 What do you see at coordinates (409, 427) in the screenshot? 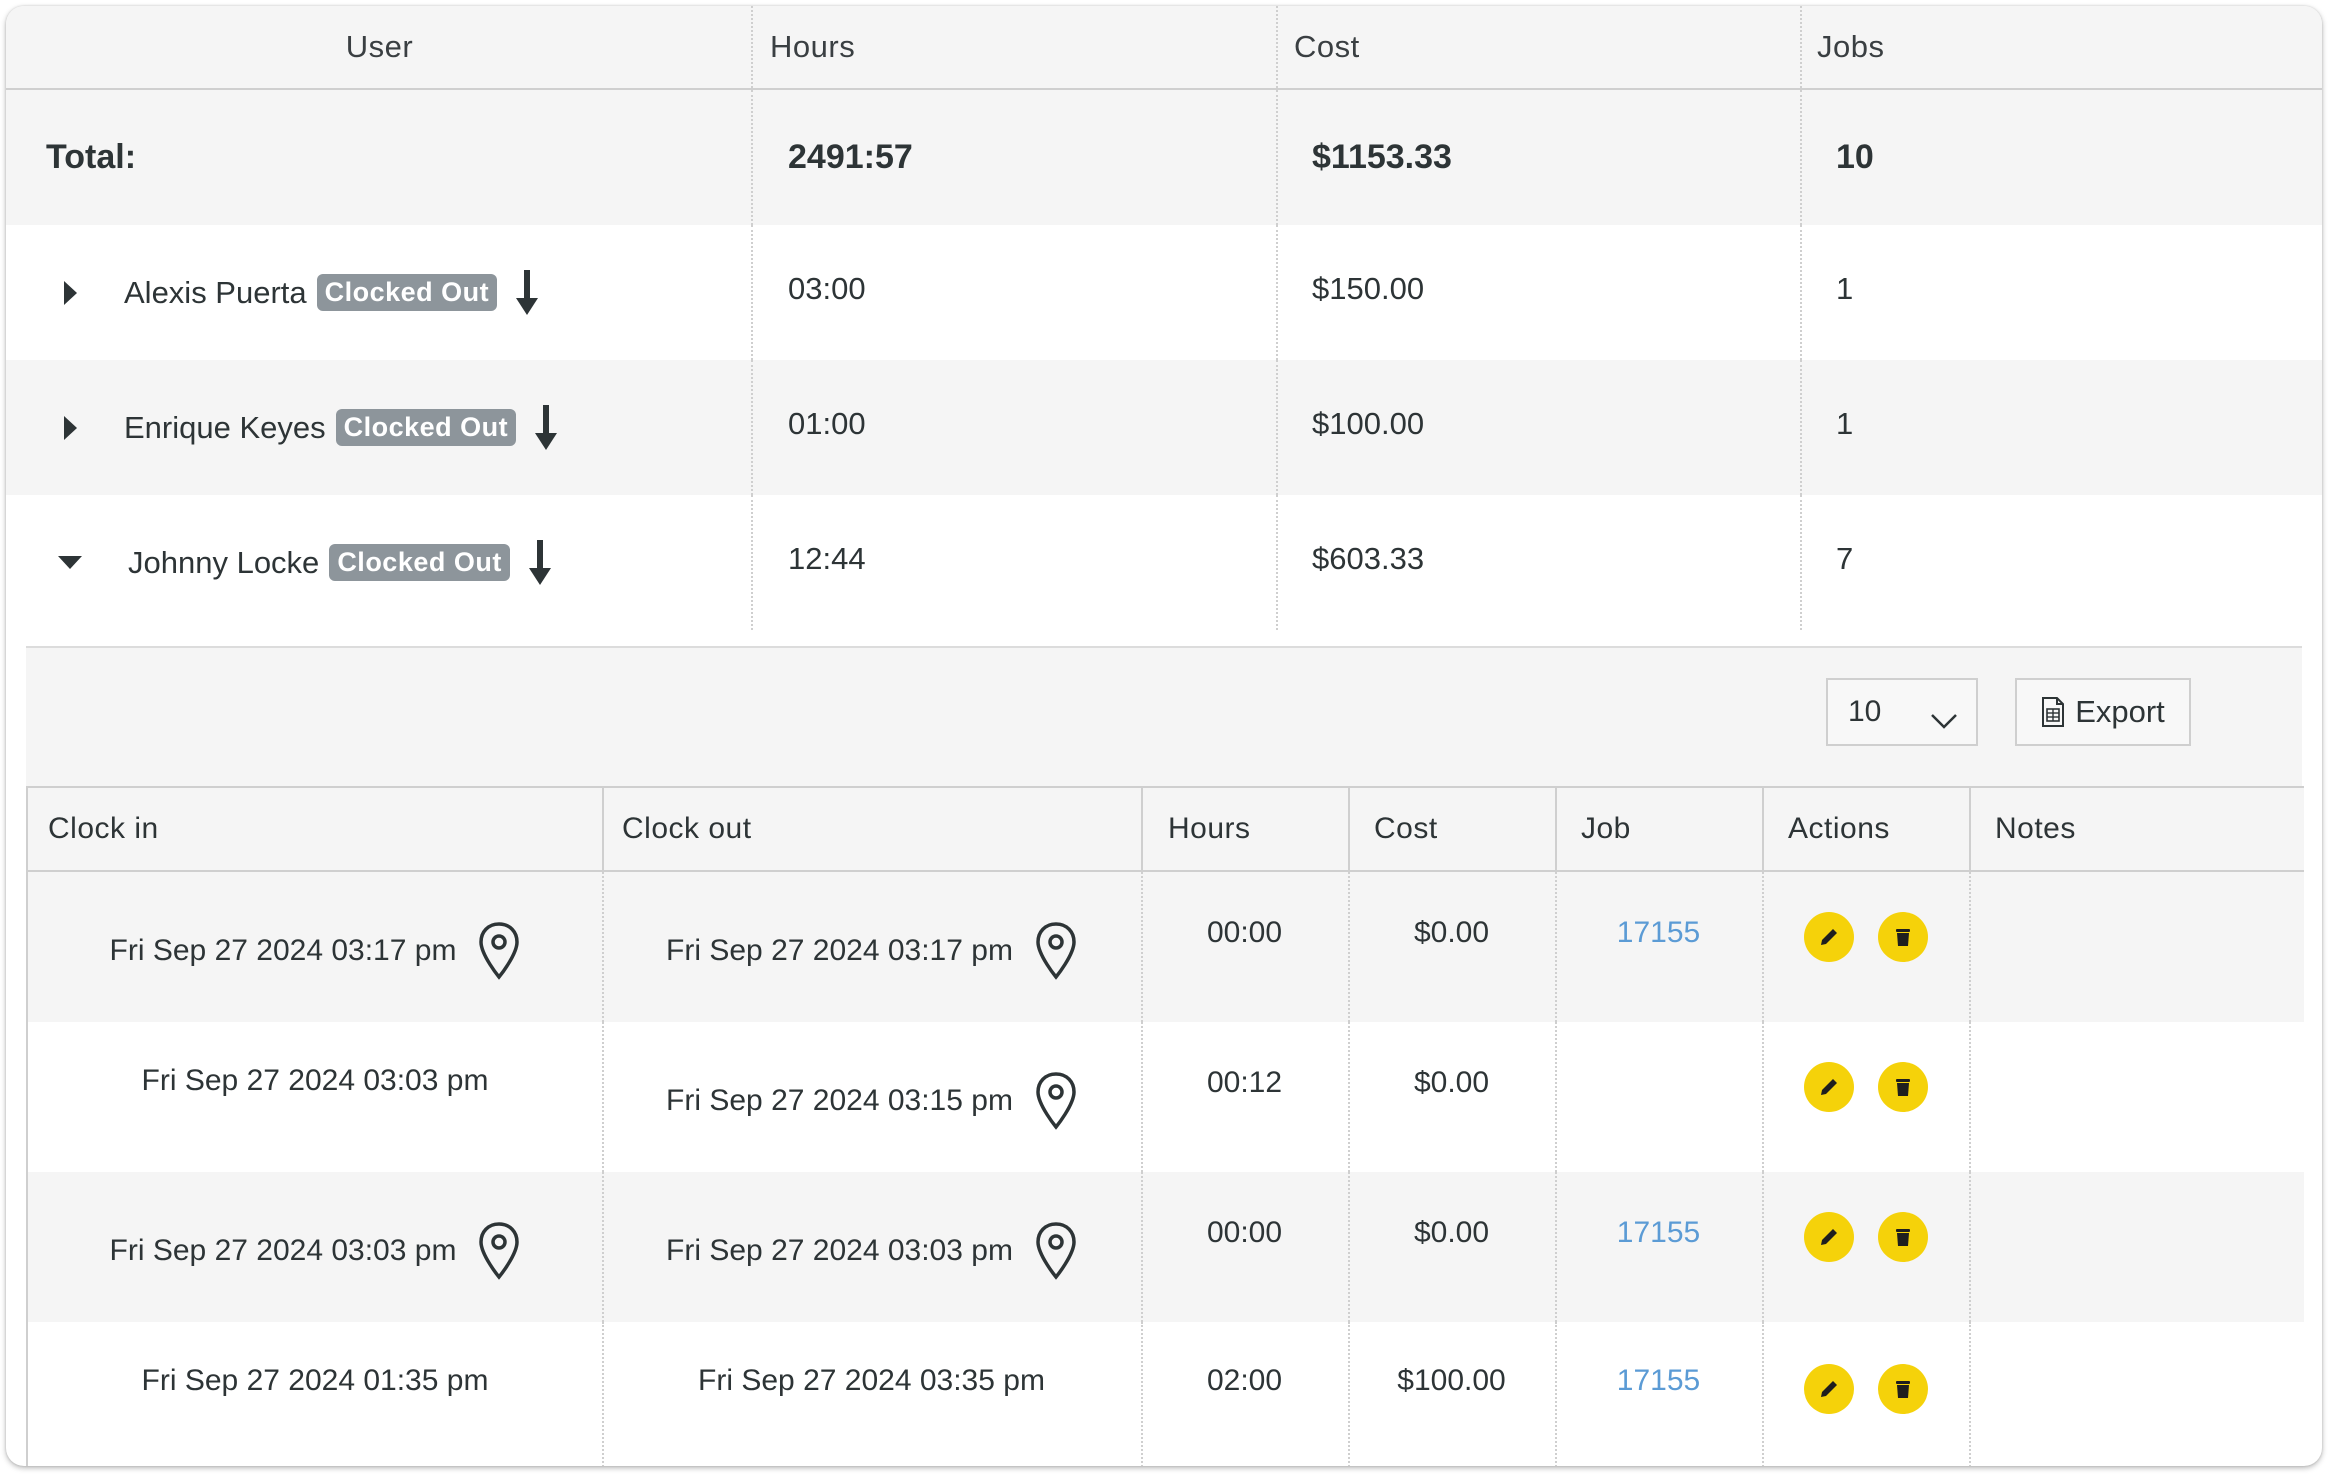
I see `user-cell: Enrique Keyes Clocked Out` at bounding box center [409, 427].